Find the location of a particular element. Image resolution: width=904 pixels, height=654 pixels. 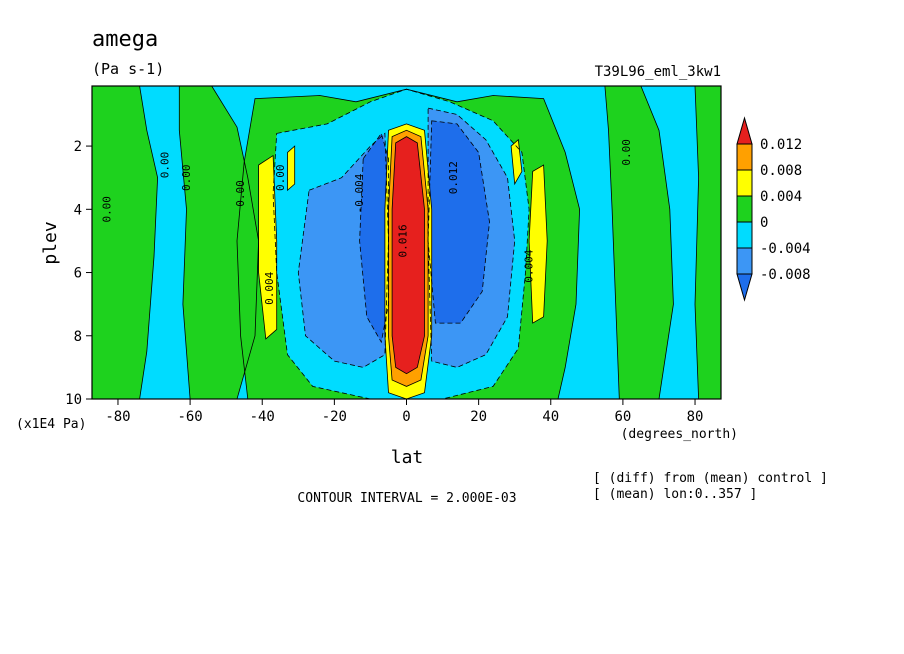

x-axis: -80 -60 -40 -20 0 20 40 60 80 is located at coordinates (404, 412).